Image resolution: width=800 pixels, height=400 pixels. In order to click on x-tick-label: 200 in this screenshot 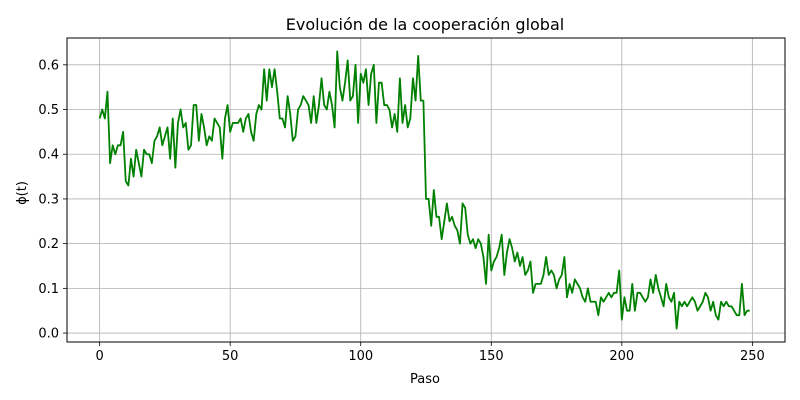, I will do `click(621, 356)`.